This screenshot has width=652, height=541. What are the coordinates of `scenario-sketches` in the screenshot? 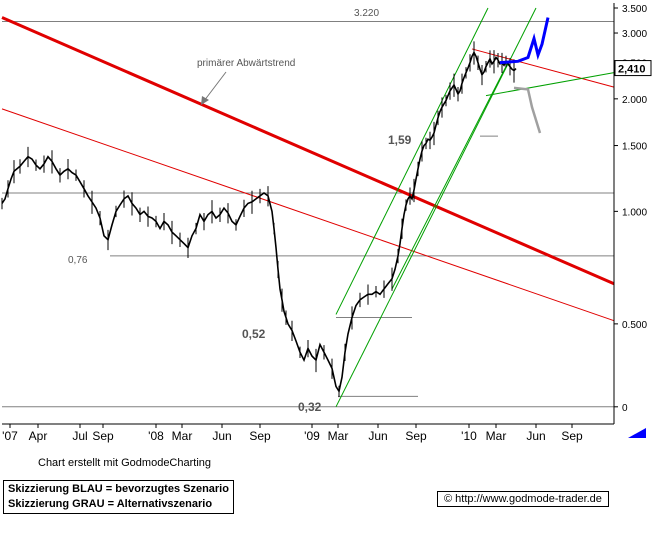 It's located at (524, 75).